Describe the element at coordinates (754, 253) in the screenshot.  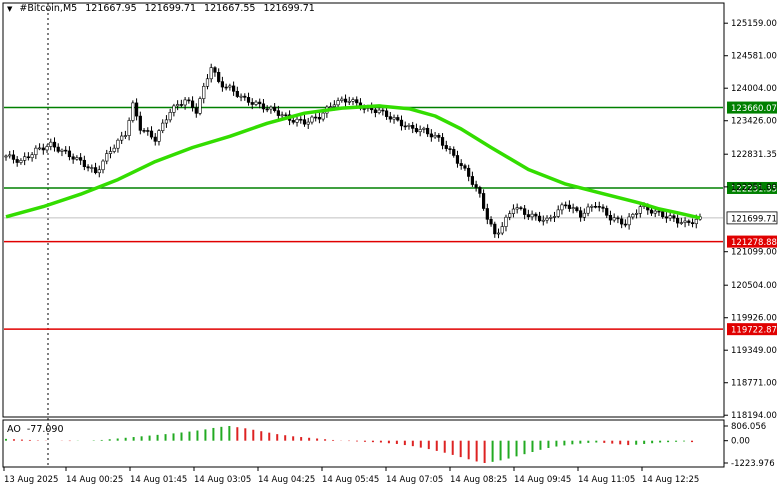
I see `price-tick-label-6: 121099.00` at that location.